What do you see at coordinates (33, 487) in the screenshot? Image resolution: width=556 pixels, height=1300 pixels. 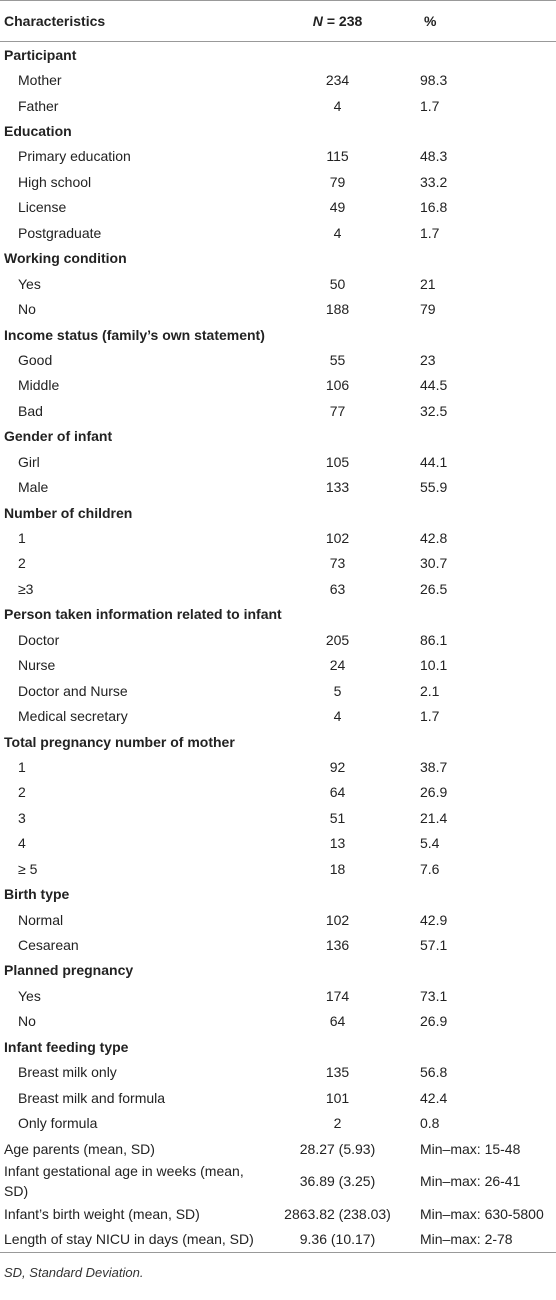 I see `label-cell: Male` at bounding box center [33, 487].